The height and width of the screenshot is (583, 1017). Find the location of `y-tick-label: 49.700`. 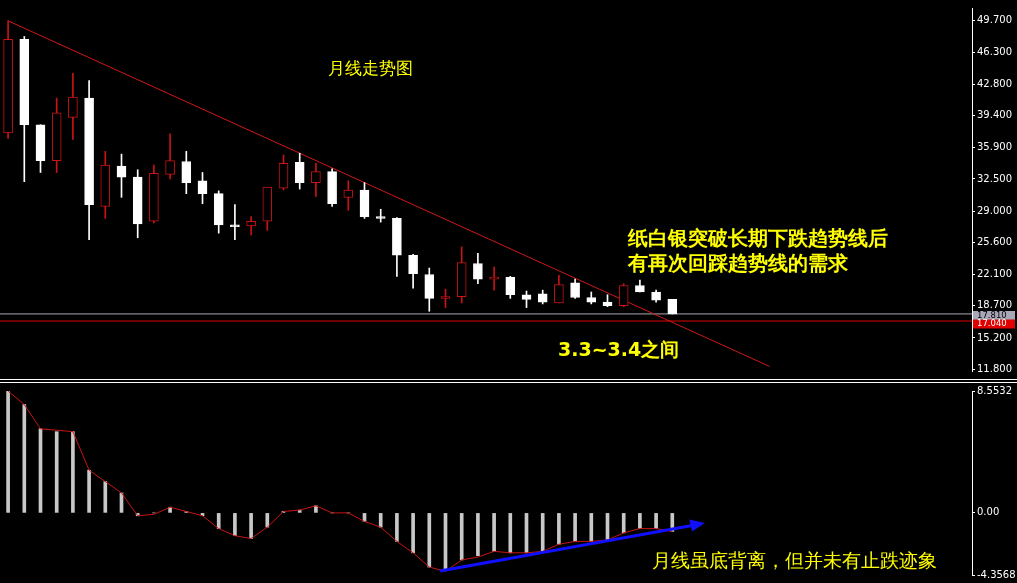

y-tick-label: 49.700 is located at coordinates (994, 20).